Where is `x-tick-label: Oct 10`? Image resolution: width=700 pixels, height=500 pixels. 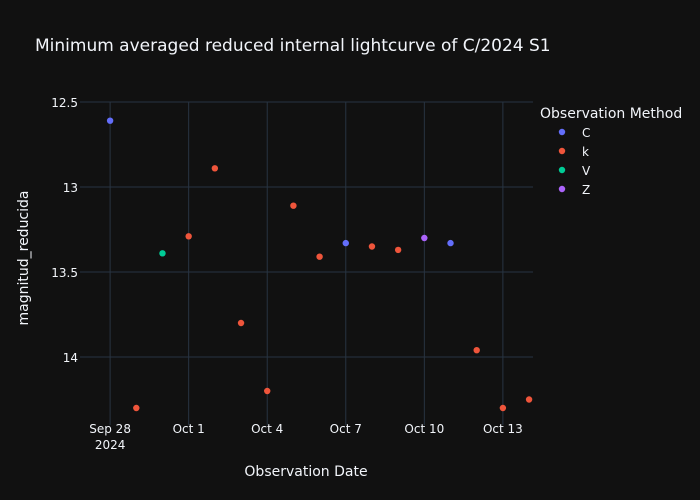 x-tick-label: Oct 10 is located at coordinates (424, 429).